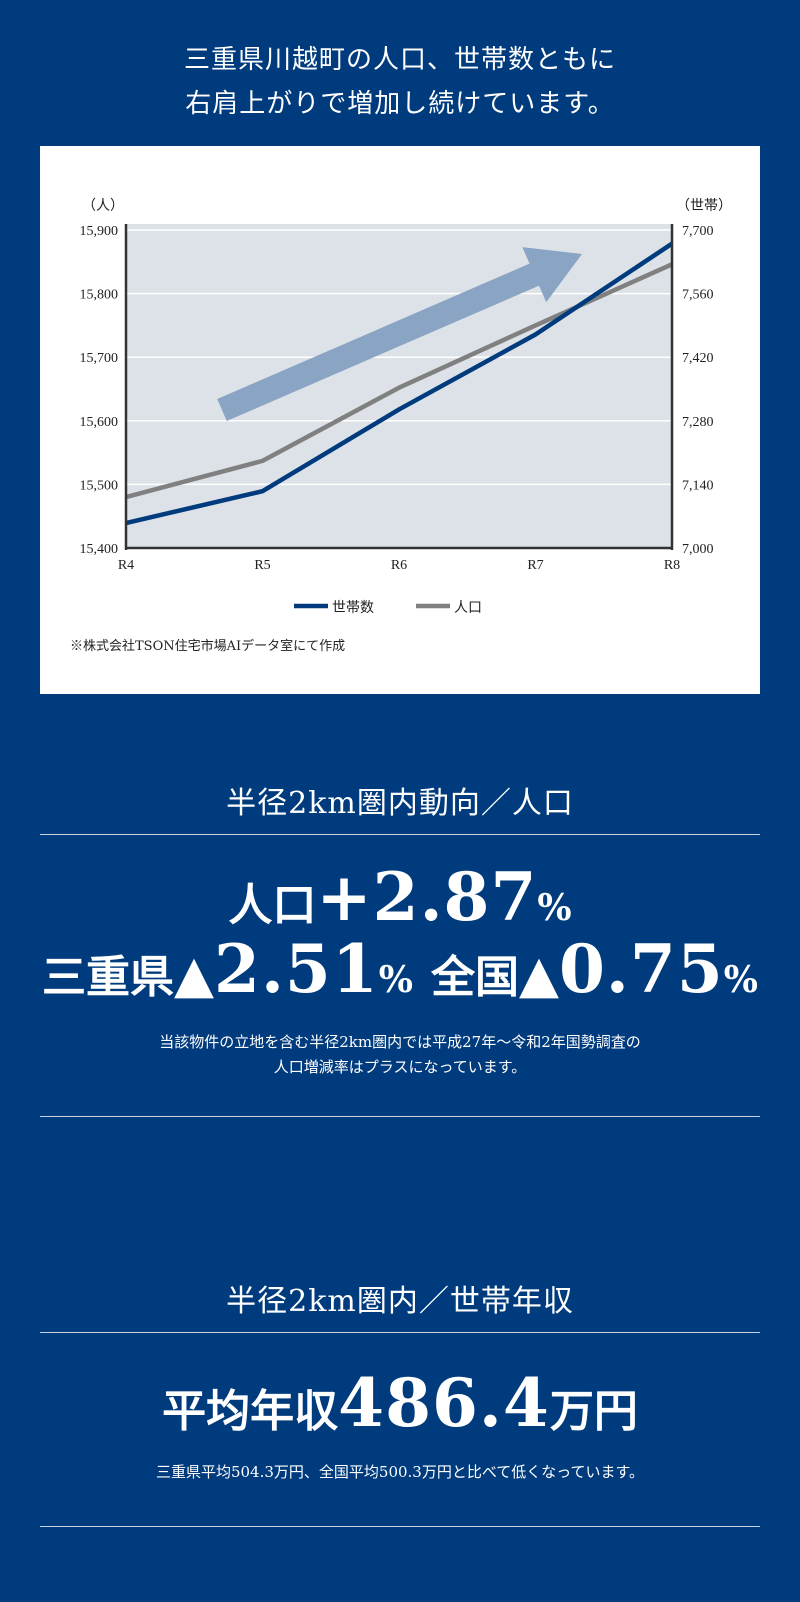 The height and width of the screenshot is (1602, 800). Describe the element at coordinates (399, 60) in the screenshot. I see `headline-line-1: 三重県川越町の人口、世帯数ともに` at that location.